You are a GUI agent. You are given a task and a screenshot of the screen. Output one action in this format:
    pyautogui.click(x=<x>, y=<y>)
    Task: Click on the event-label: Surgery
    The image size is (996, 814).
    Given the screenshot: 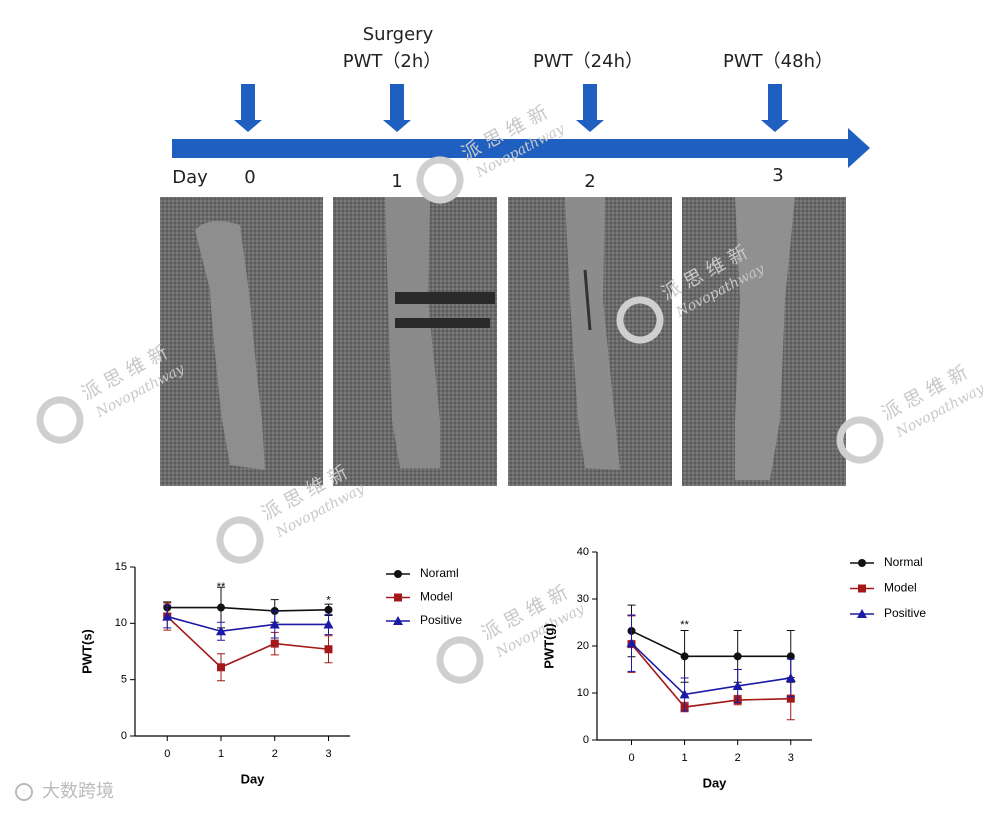 What is the action you would take?
    pyautogui.click(x=398, y=34)
    